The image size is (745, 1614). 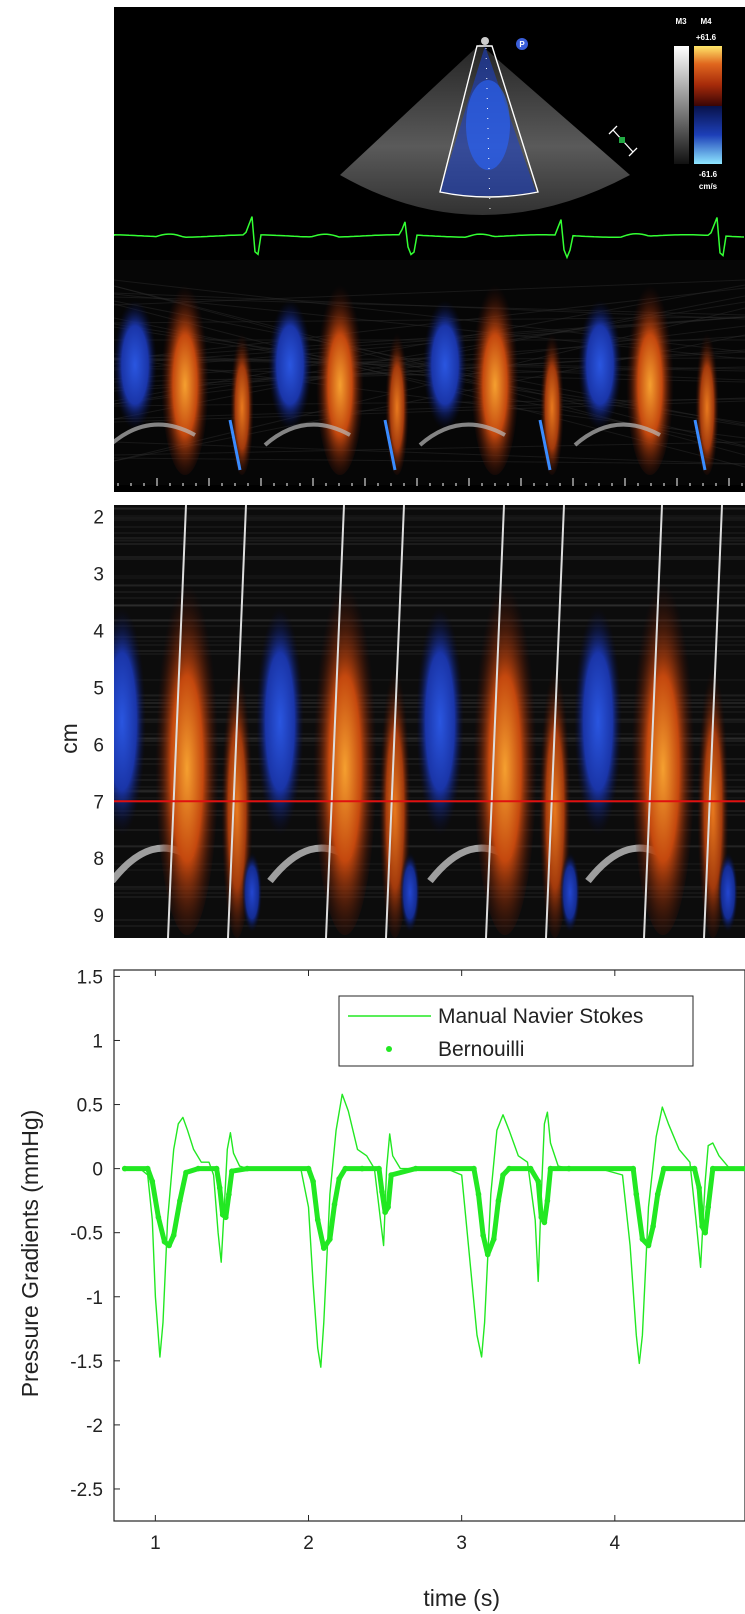 I want to click on hot-scale-bar, so click(x=708, y=76).